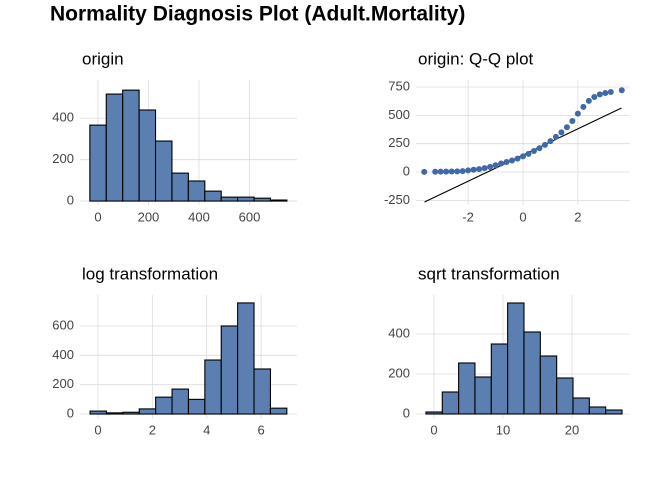 The width and height of the screenshot is (672, 480). What do you see at coordinates (250, 216) in the screenshot?
I see `x-tick-label: 600` at bounding box center [250, 216].